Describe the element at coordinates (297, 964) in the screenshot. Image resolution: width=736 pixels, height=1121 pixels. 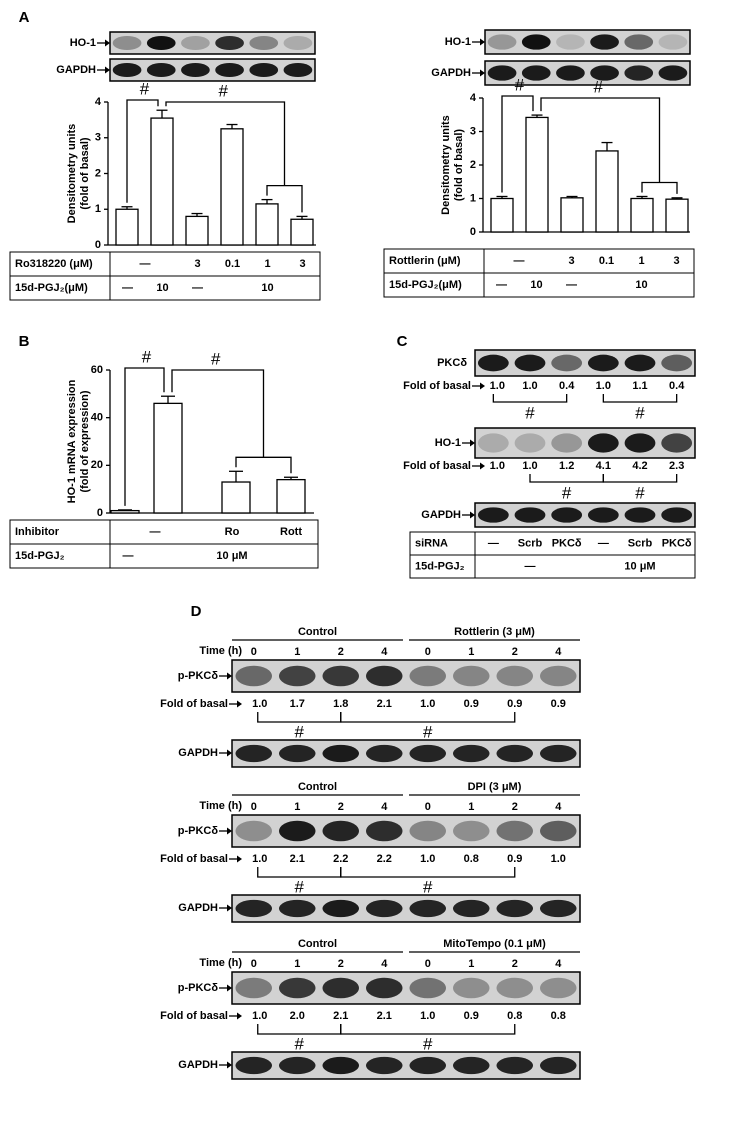
I see `time-value: 1` at that location.